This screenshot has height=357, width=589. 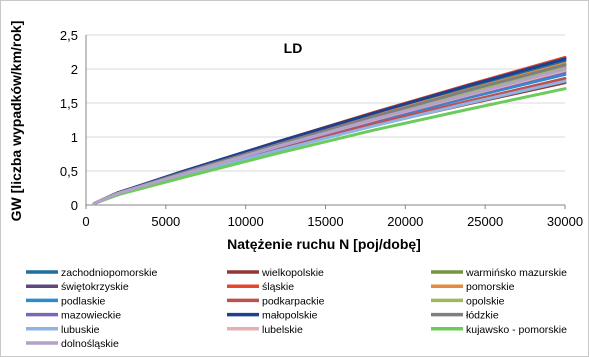 I want to click on x-tick-label: 20000, so click(x=405, y=221).